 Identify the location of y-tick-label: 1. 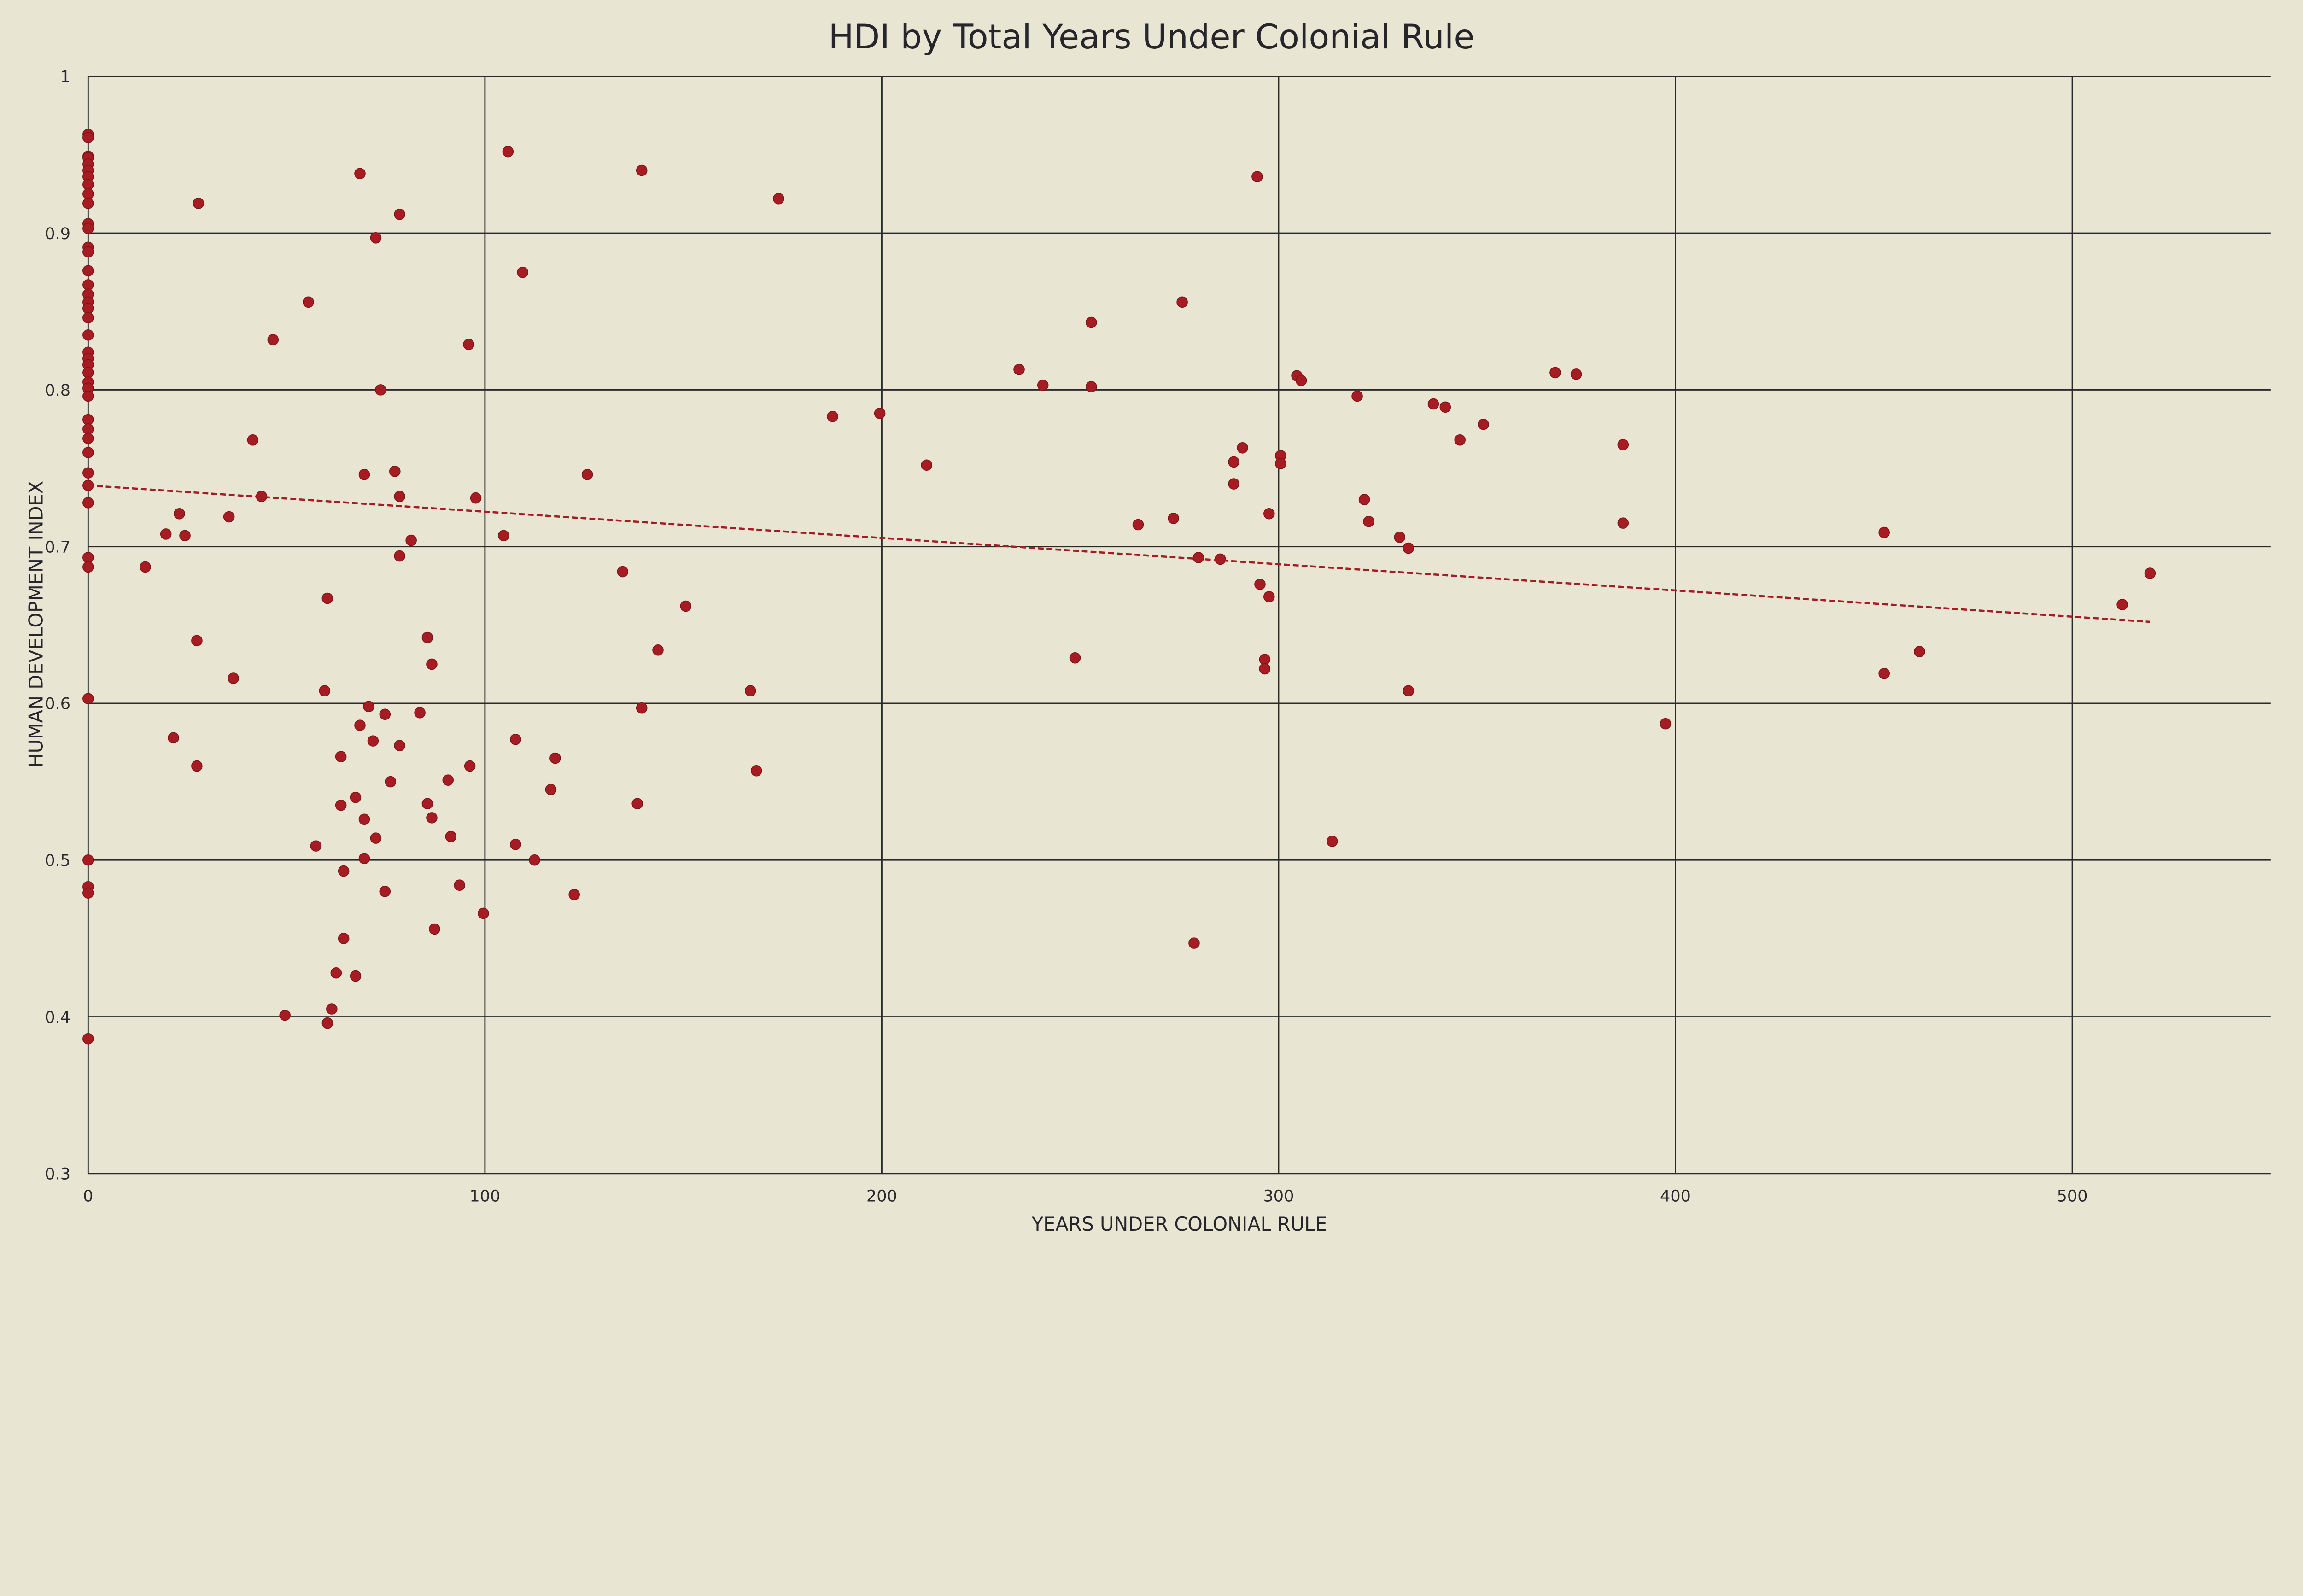
(65, 77).